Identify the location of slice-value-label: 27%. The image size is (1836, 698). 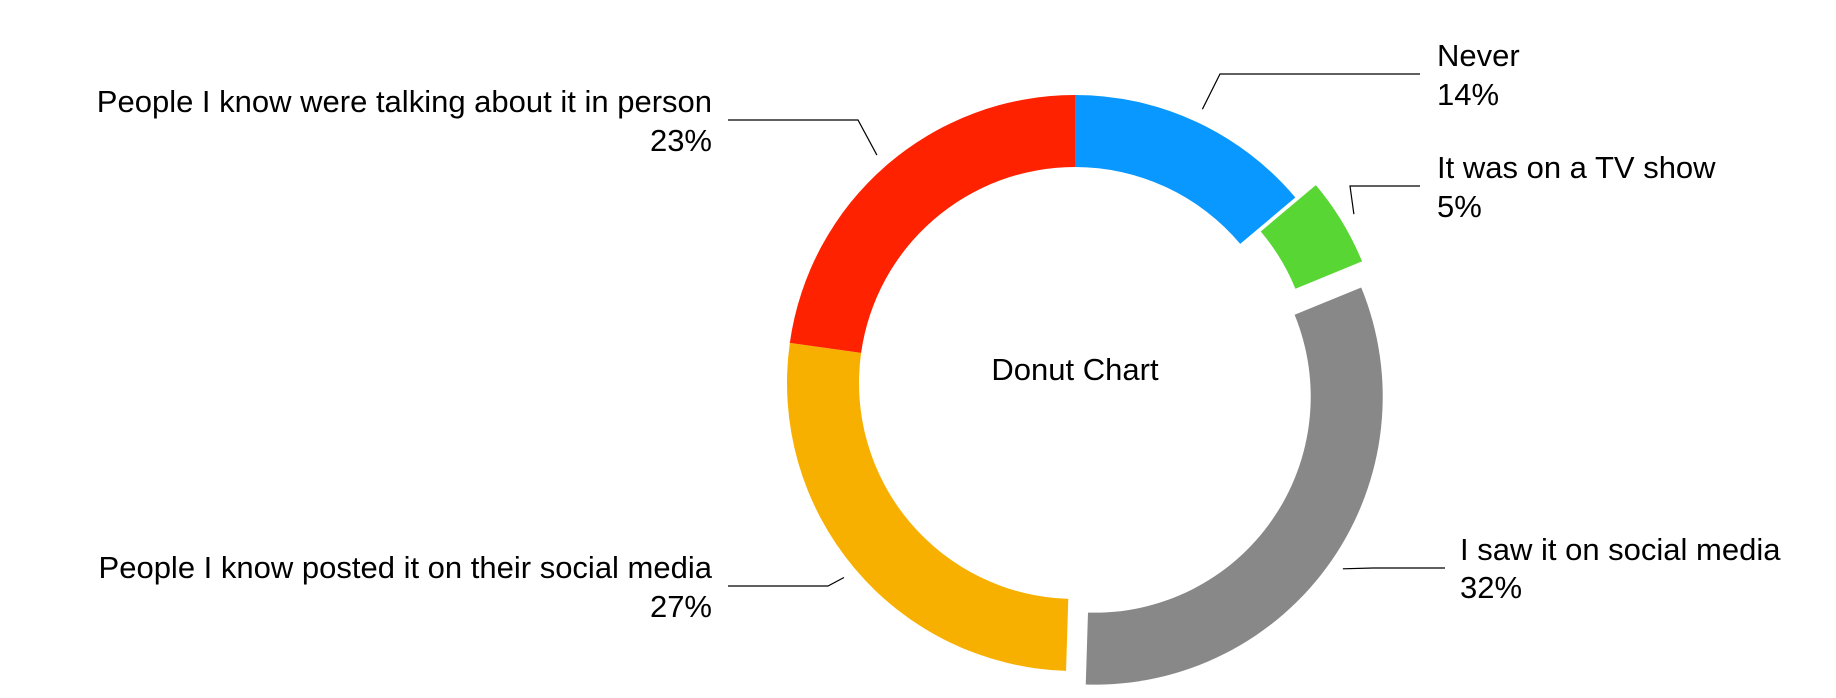
(681, 606).